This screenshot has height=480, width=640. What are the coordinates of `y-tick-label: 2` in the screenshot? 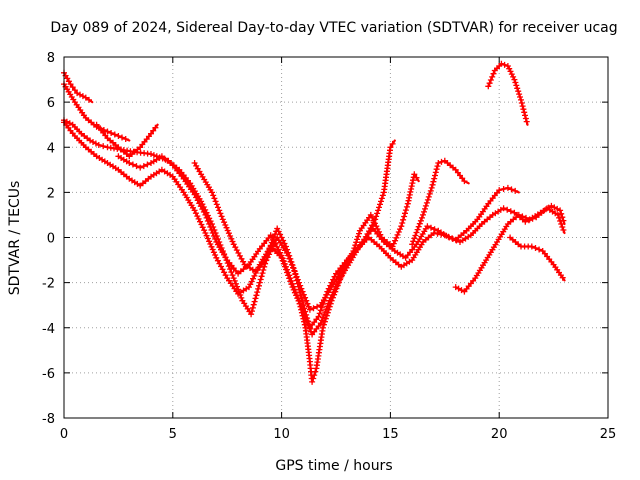 It's located at (51, 193).